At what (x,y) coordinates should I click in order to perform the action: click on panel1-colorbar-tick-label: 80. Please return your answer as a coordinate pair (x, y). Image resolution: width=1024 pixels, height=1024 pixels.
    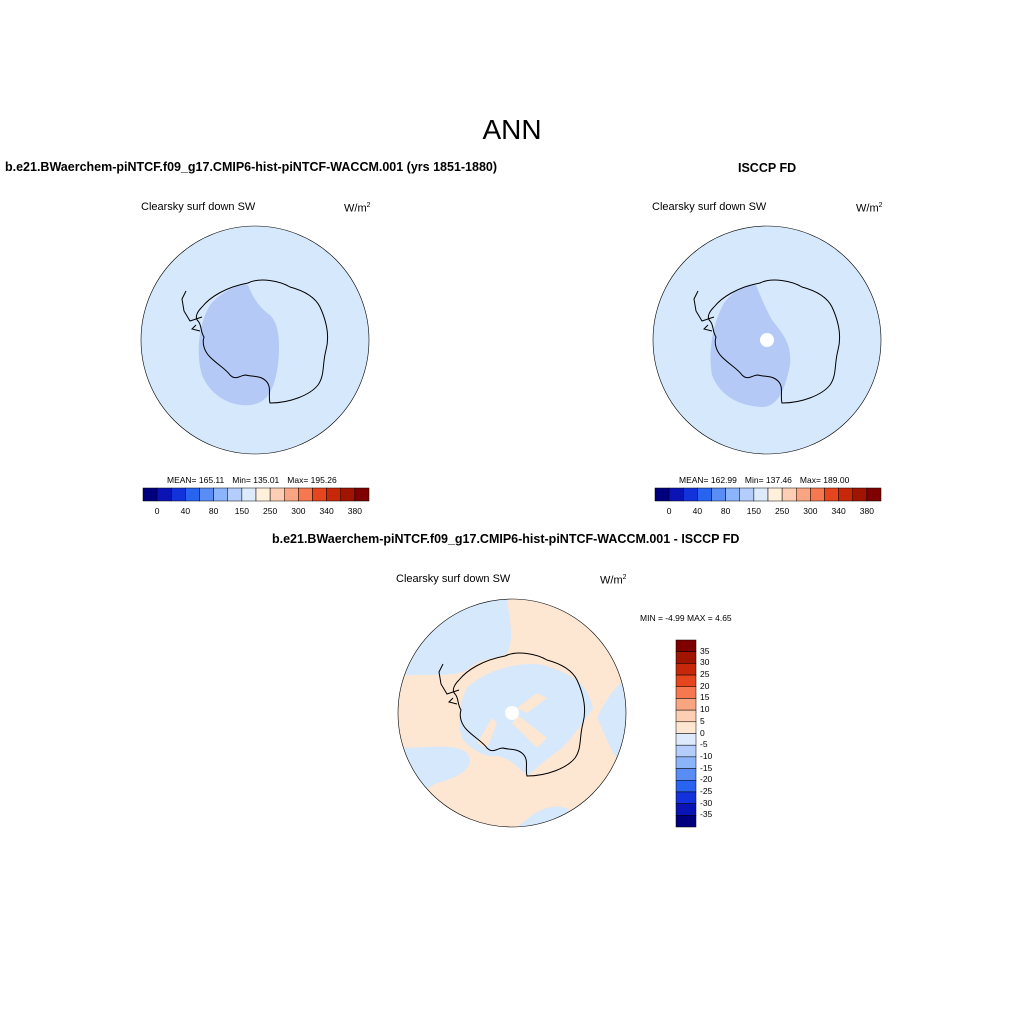
    Looking at the image, I should click on (213, 511).